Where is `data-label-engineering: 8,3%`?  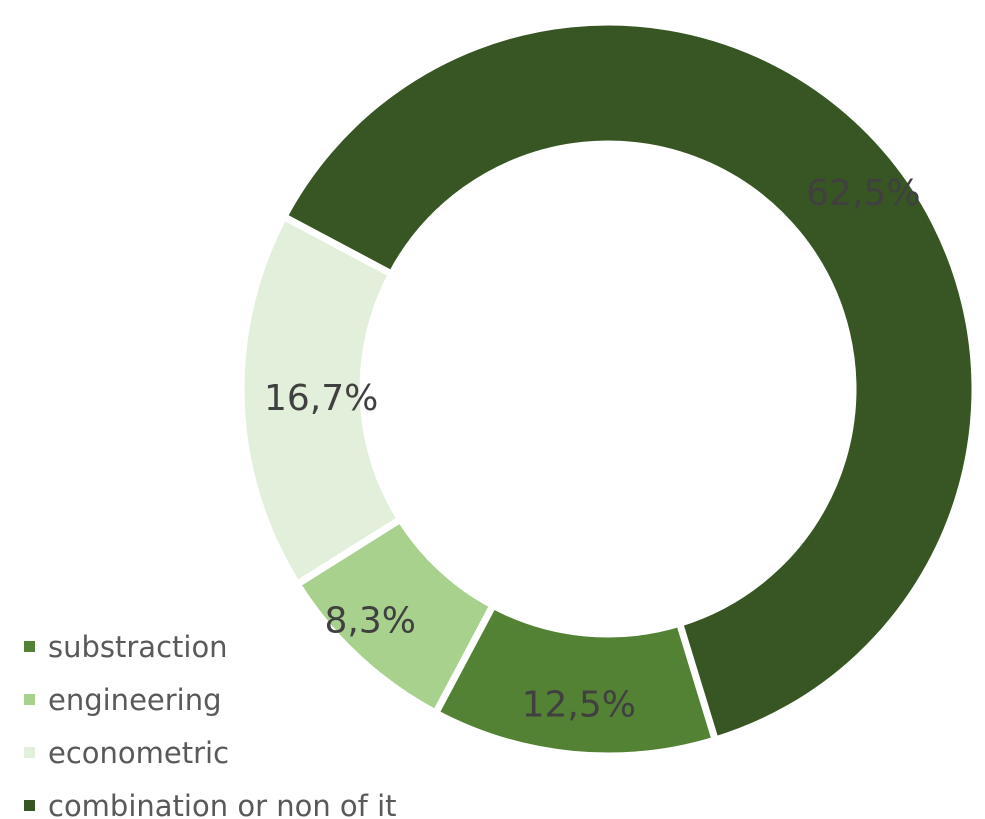 data-label-engineering: 8,3% is located at coordinates (369, 620).